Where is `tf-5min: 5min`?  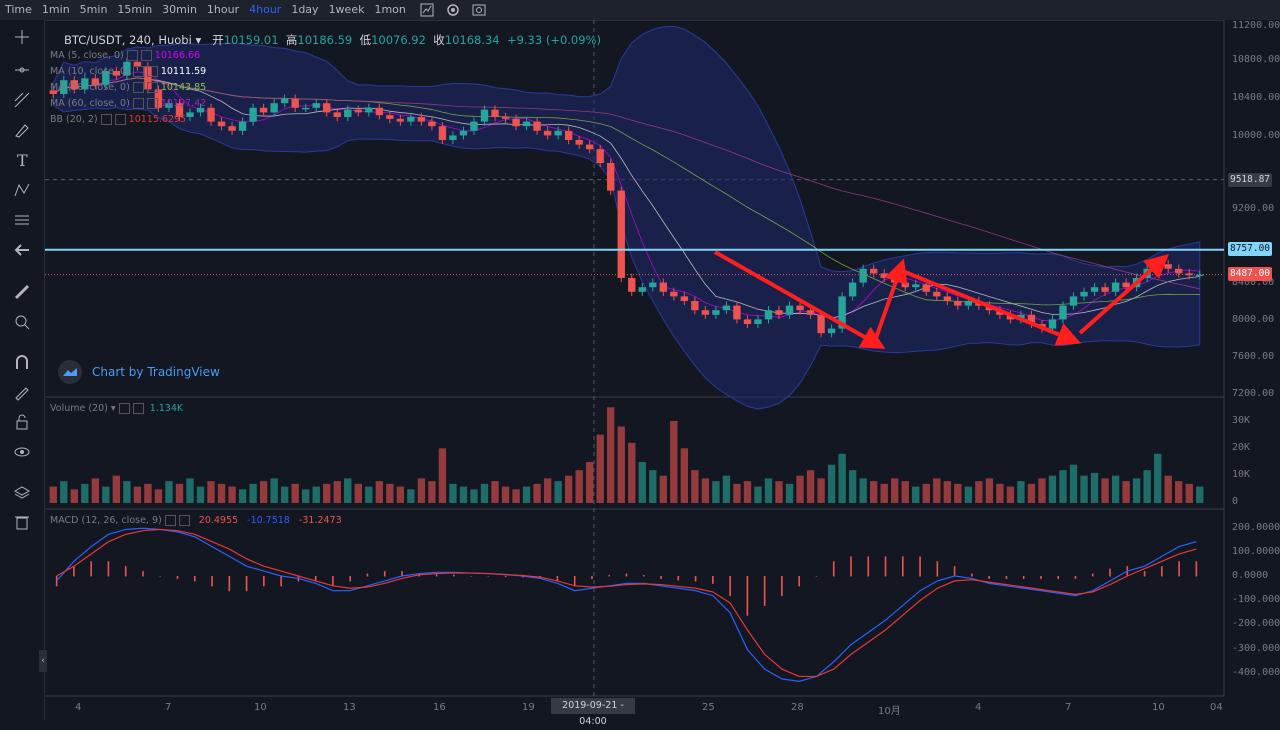 tf-5min: 5min is located at coordinates (93, 9).